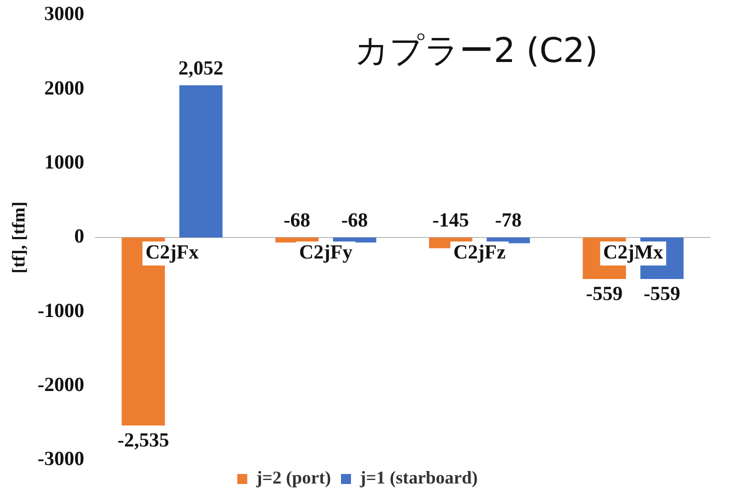 This screenshot has width=730, height=498. Describe the element at coordinates (79, 237) in the screenshot. I see `y-tick-label: 0` at that location.